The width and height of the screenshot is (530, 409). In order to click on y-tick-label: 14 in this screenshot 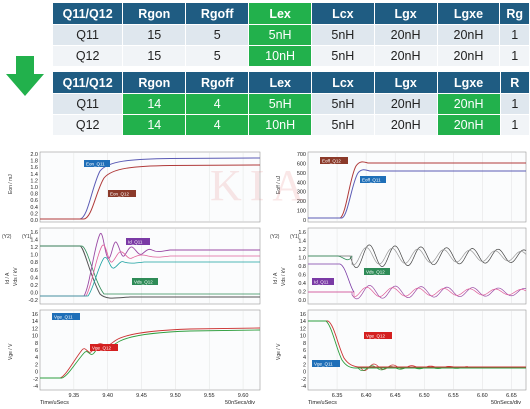, I will do `click(35, 322)`.